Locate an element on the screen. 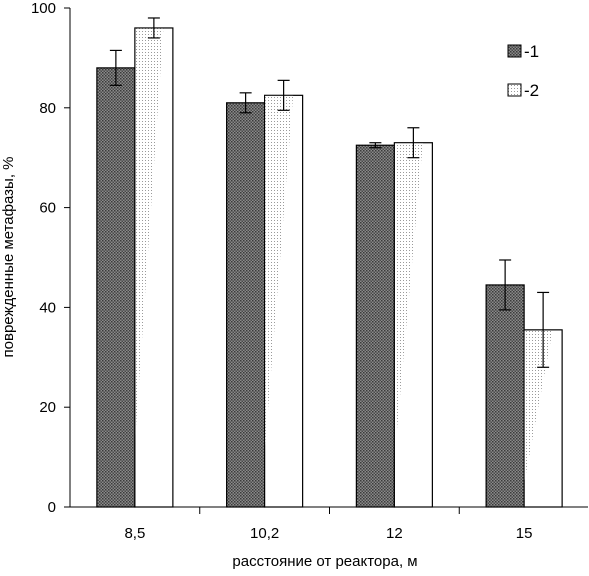 The image size is (589, 576). y-tick-label: 40 is located at coordinates (47, 307).